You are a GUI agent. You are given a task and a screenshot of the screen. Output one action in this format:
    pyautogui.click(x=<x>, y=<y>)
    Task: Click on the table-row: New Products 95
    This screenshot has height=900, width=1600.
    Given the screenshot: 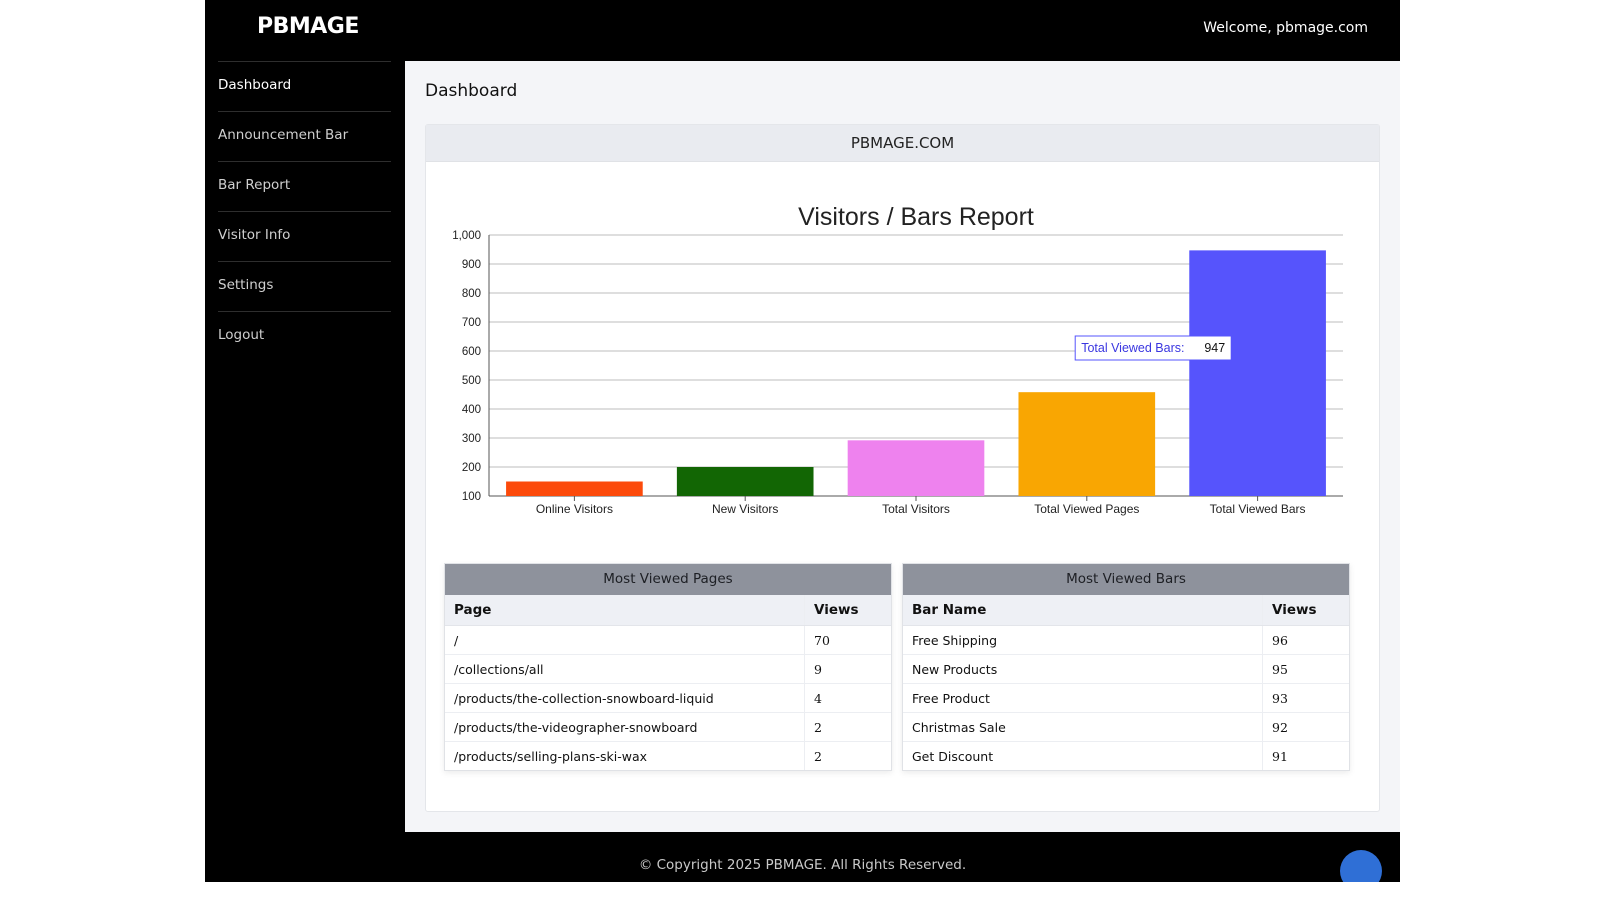 What is the action you would take?
    pyautogui.click(x=1126, y=669)
    